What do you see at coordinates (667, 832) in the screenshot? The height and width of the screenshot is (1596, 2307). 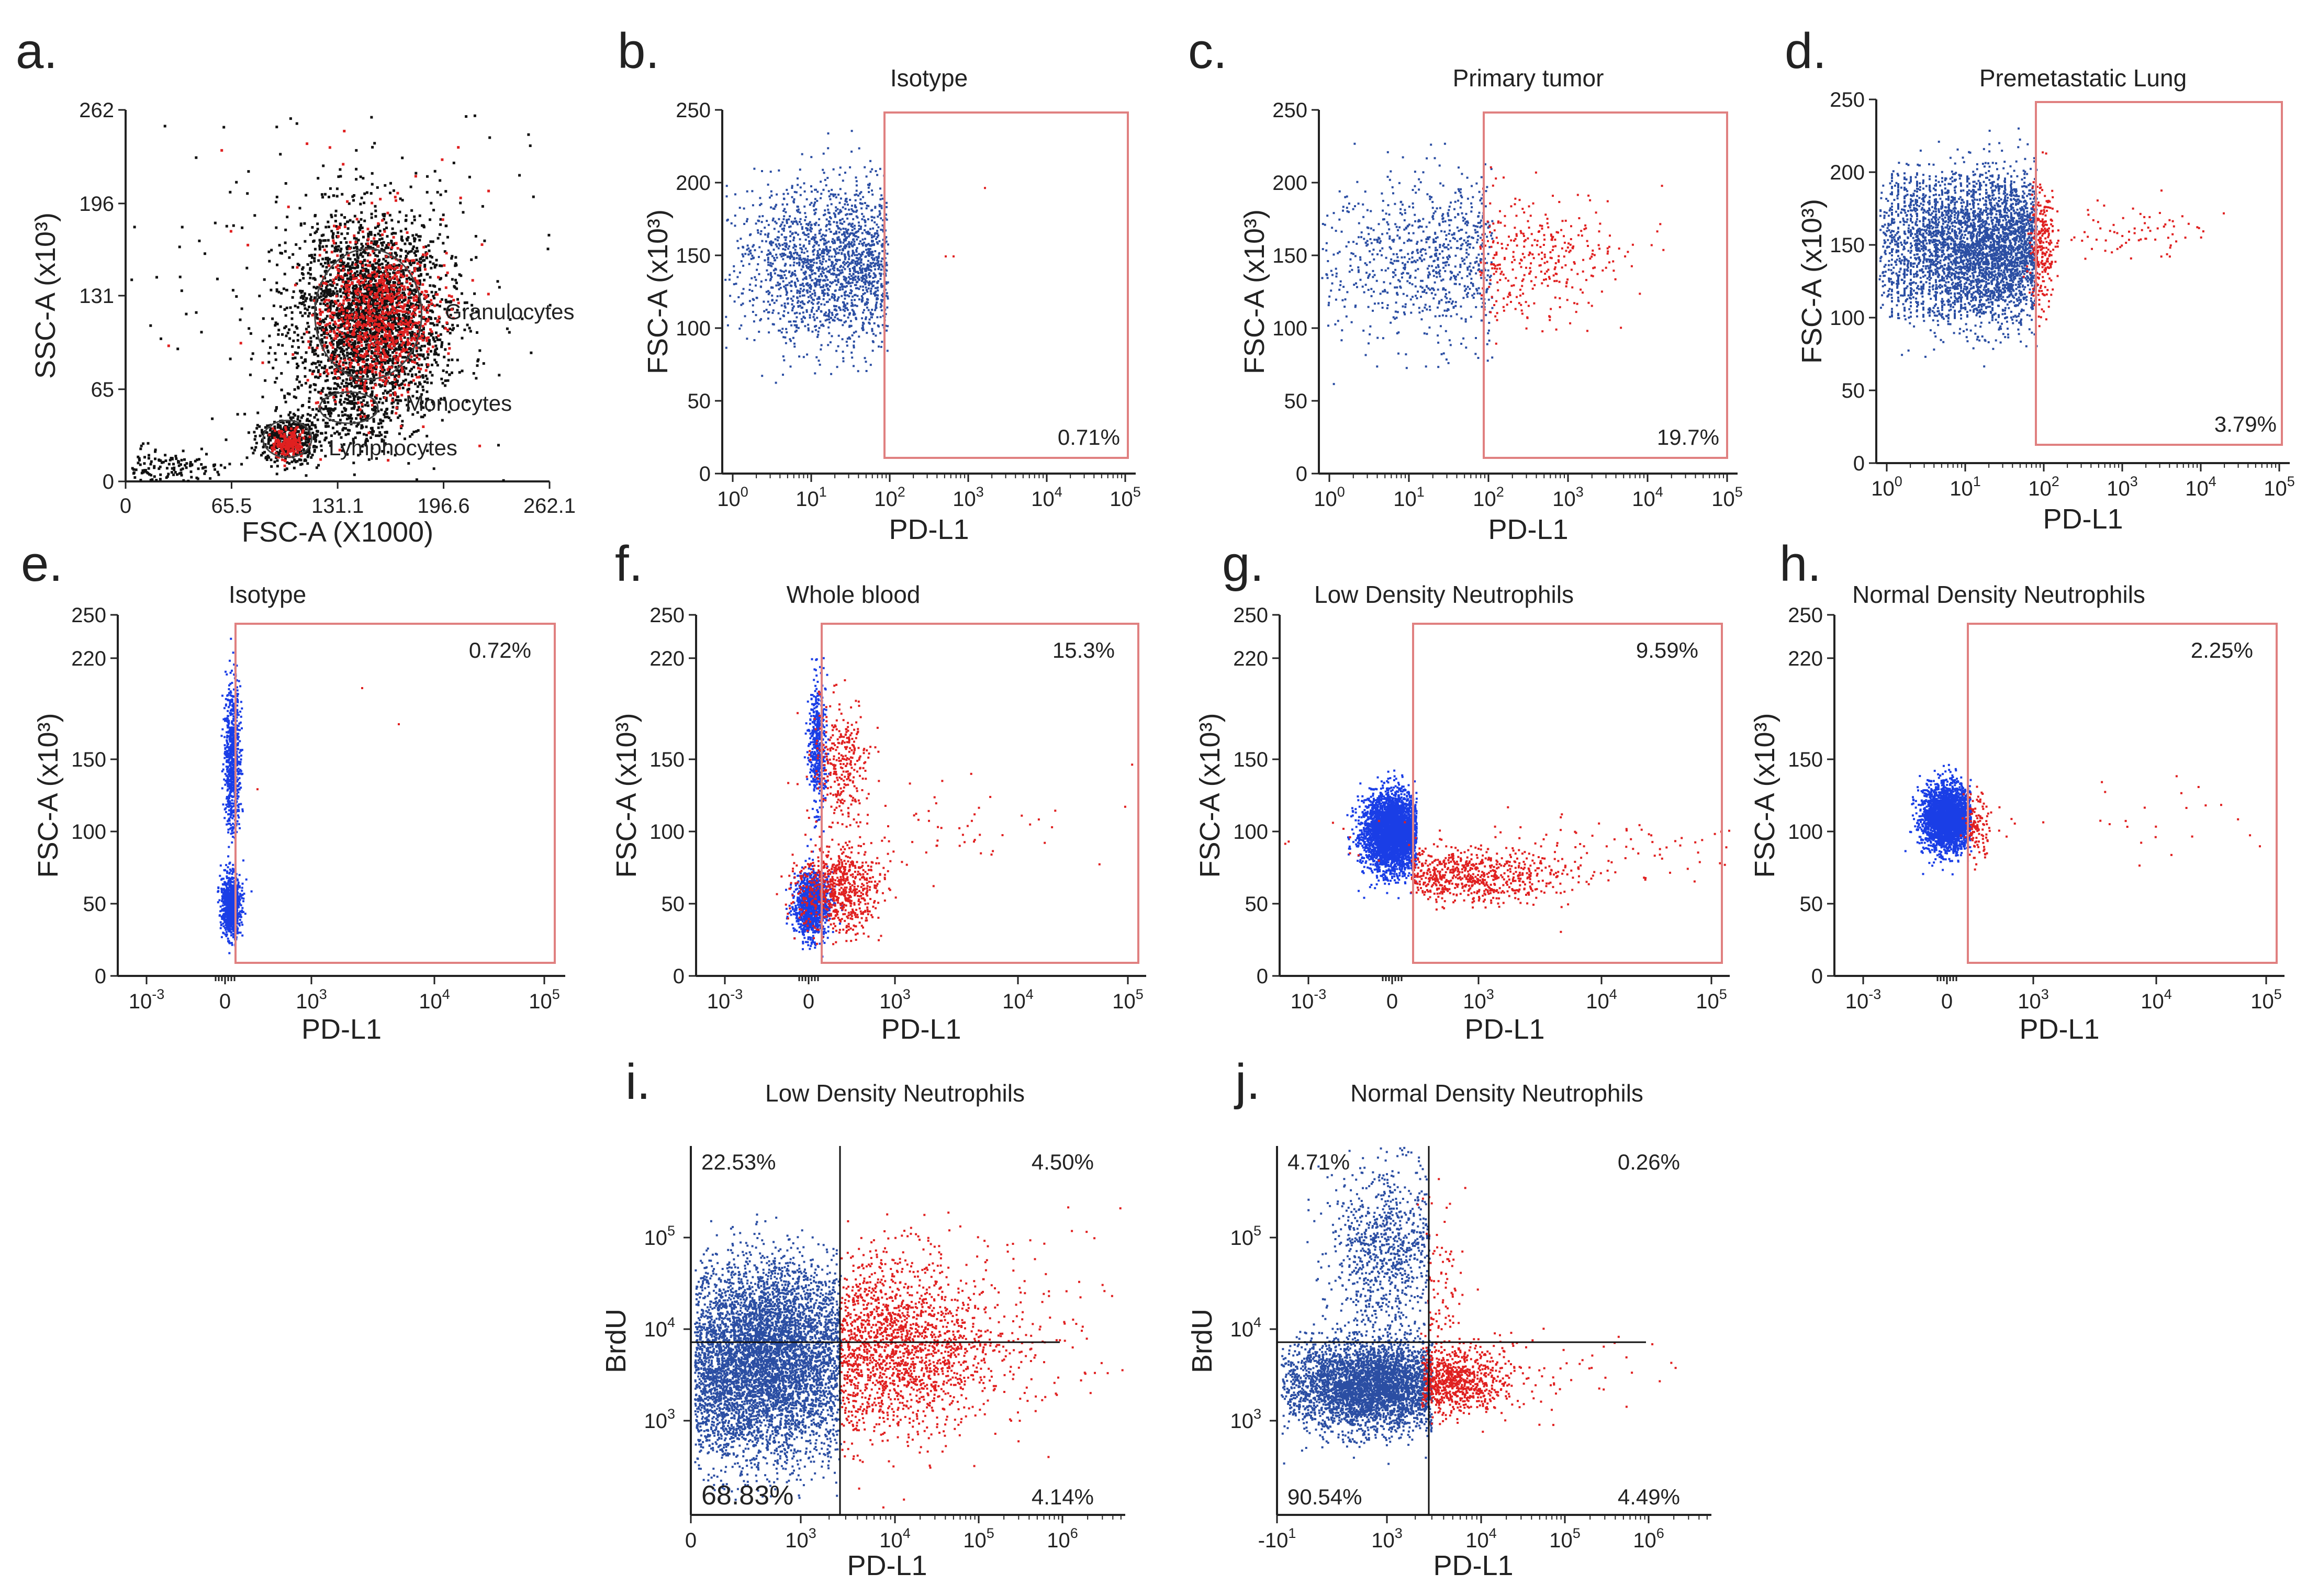 I see `f-ytick-label: 100` at bounding box center [667, 832].